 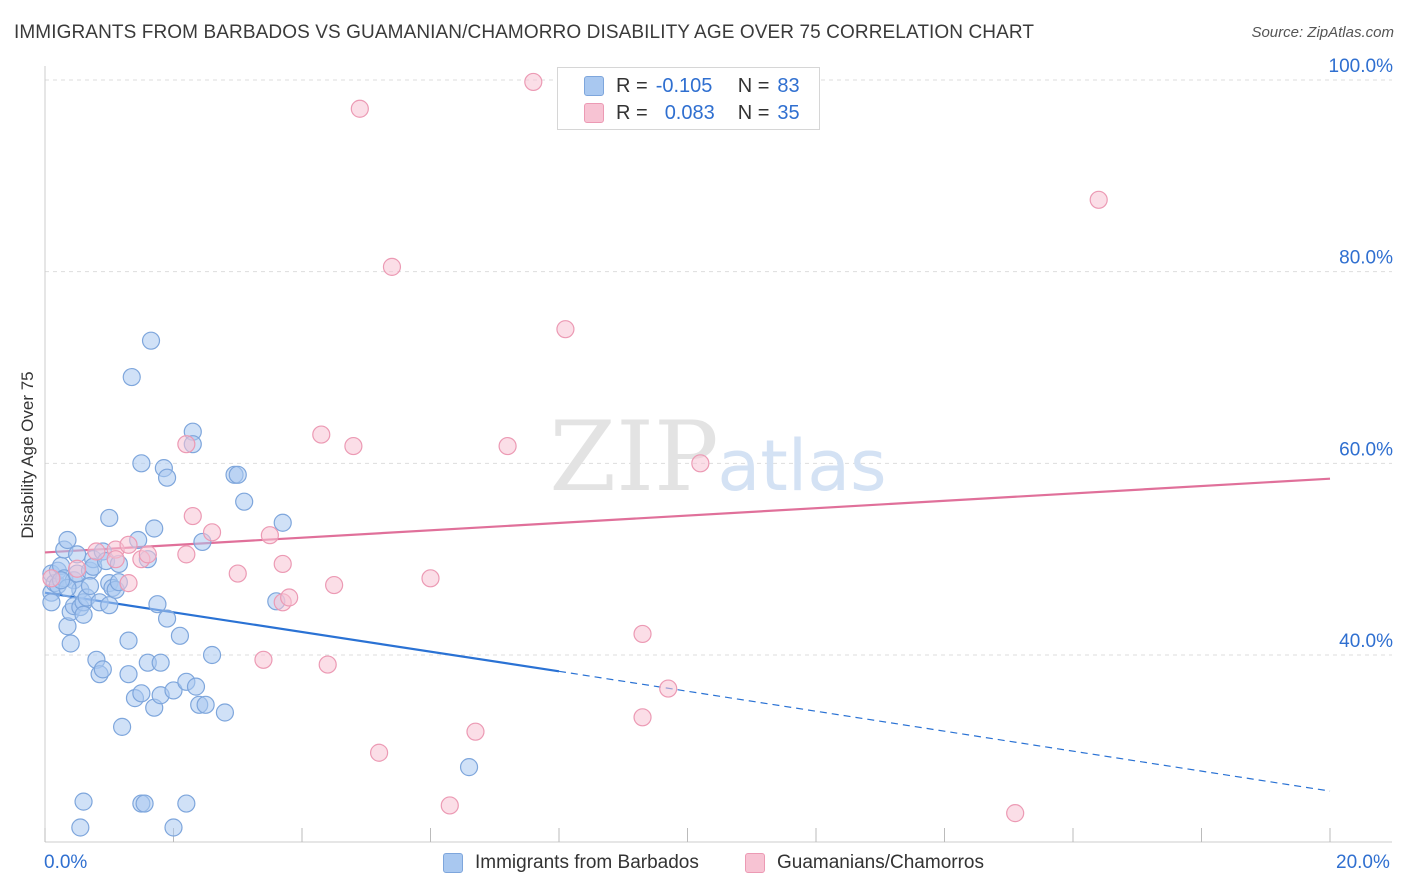 I want to click on legend-n-value: 83, so click(x=788, y=85).